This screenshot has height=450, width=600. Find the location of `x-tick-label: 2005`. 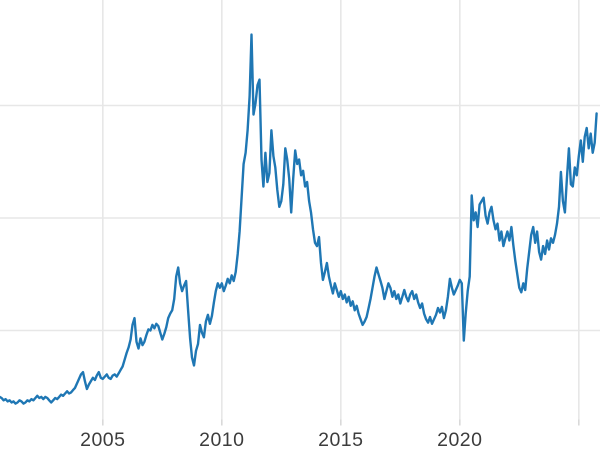

x-tick-label: 2005 is located at coordinates (102, 439).